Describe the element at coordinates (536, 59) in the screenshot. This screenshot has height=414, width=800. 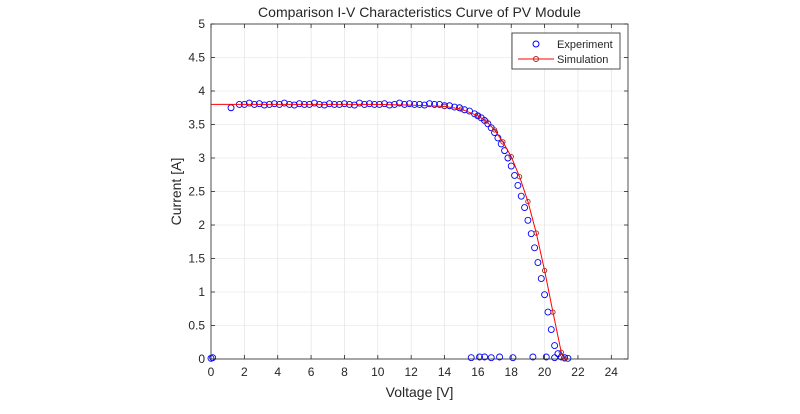
I see `legend-simulation-marker` at that location.